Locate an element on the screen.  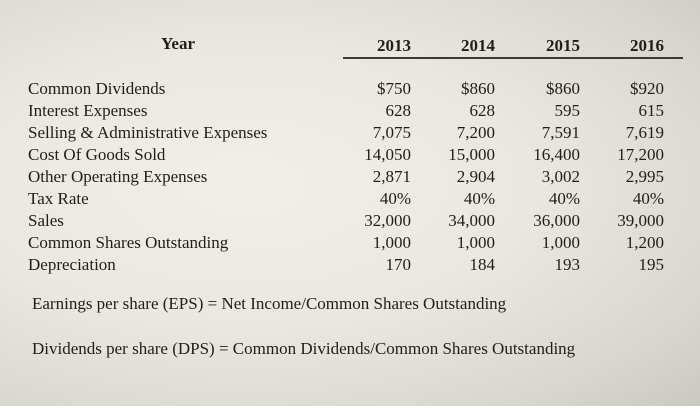
row-label: Other Operating Expenses is located at coordinates (118, 176).